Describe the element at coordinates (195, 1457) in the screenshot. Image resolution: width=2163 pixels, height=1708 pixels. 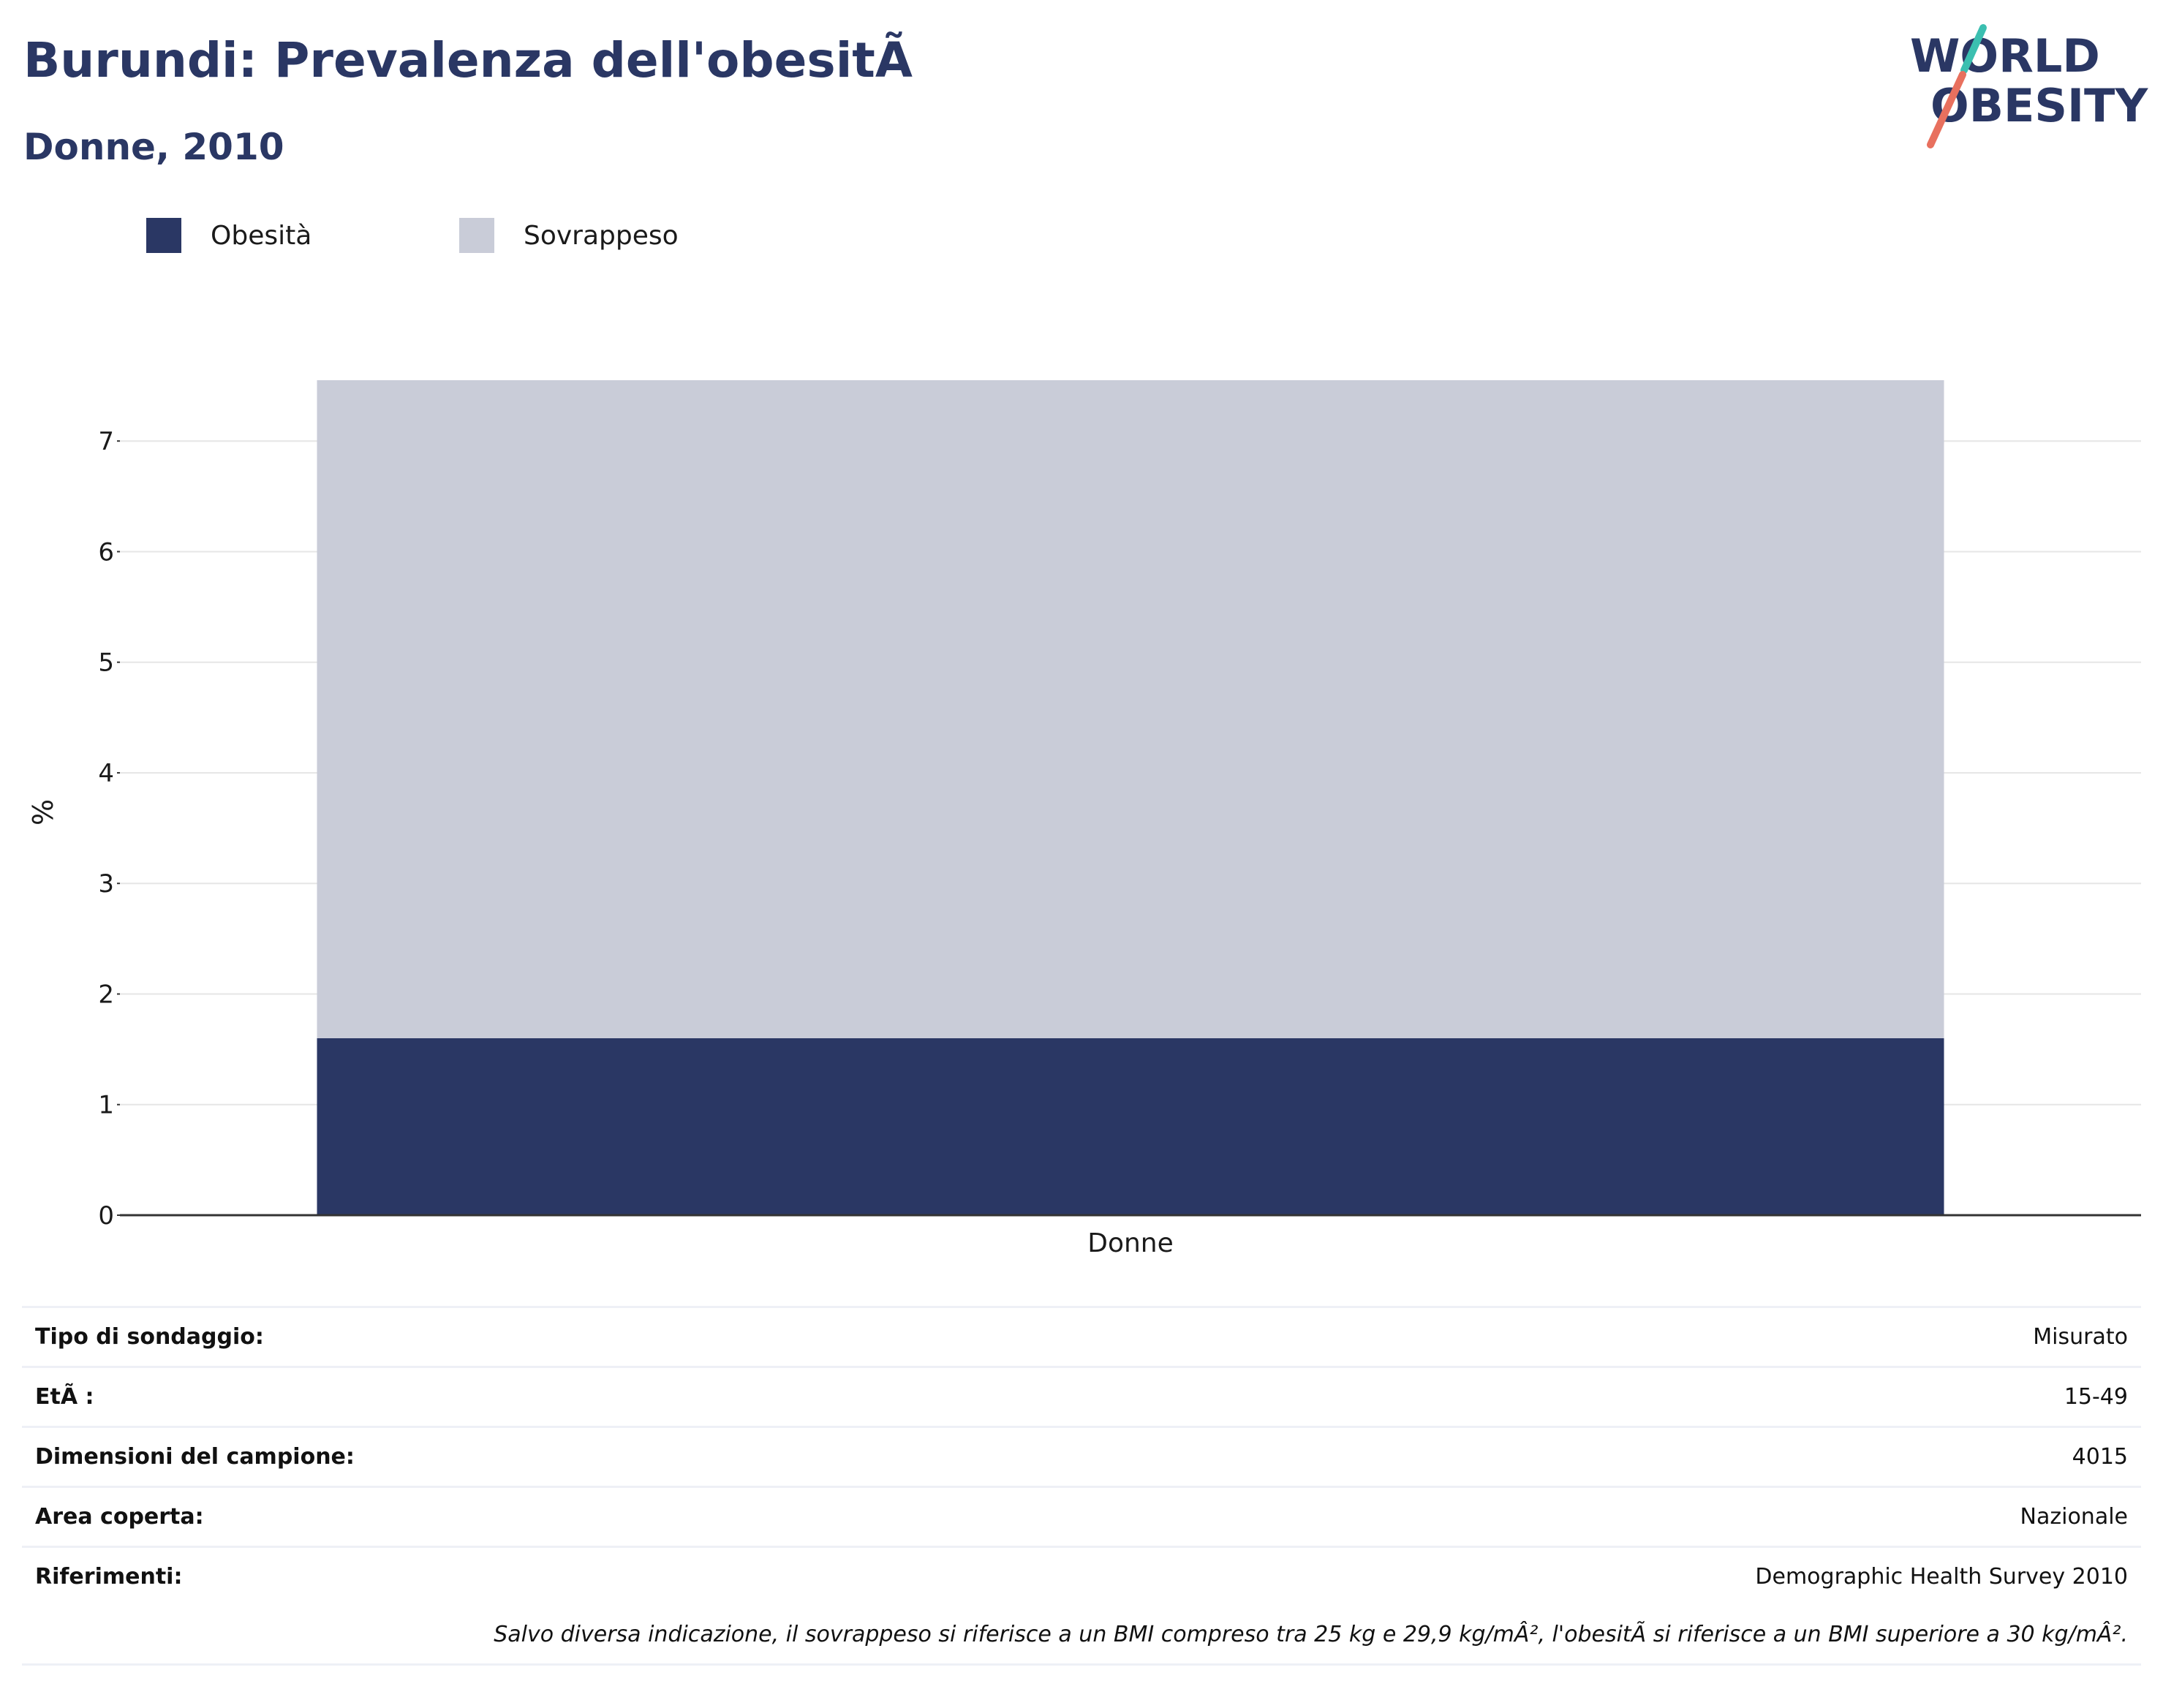
I see `info-label: Dimensioni del campione:` at that location.